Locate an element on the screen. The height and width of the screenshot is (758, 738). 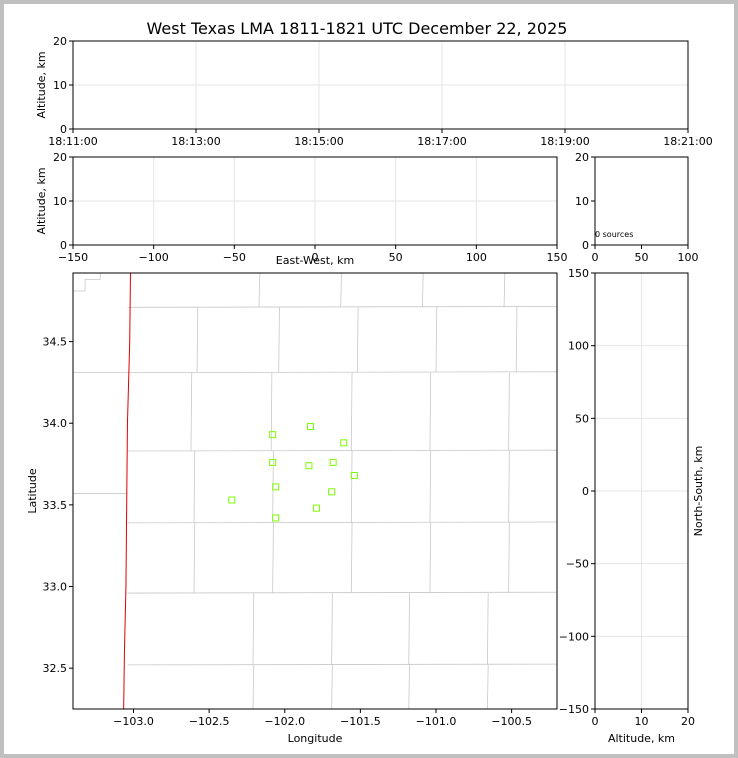
altitude-eastwest-xlabel: East-West, km is located at coordinates (315, 260).